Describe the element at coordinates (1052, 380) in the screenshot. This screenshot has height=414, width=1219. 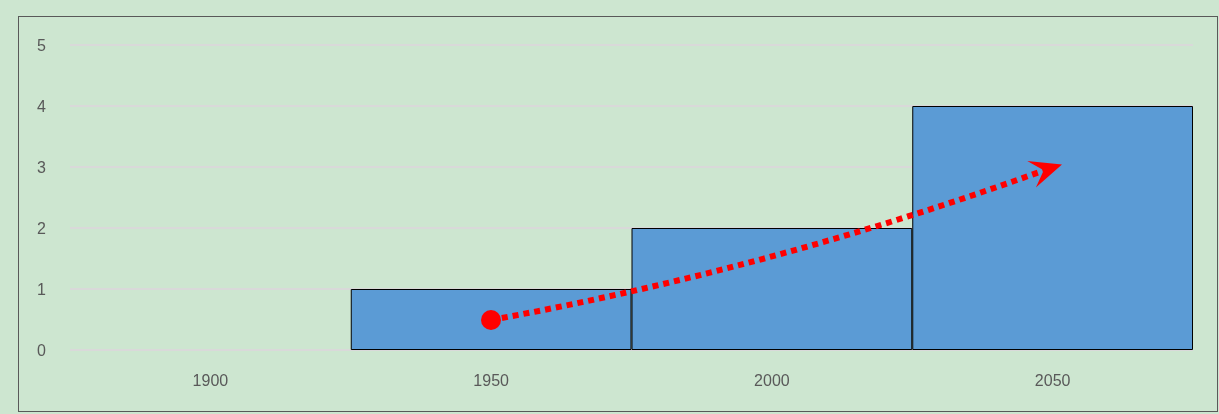
I see `x-tick-label: 2050` at that location.